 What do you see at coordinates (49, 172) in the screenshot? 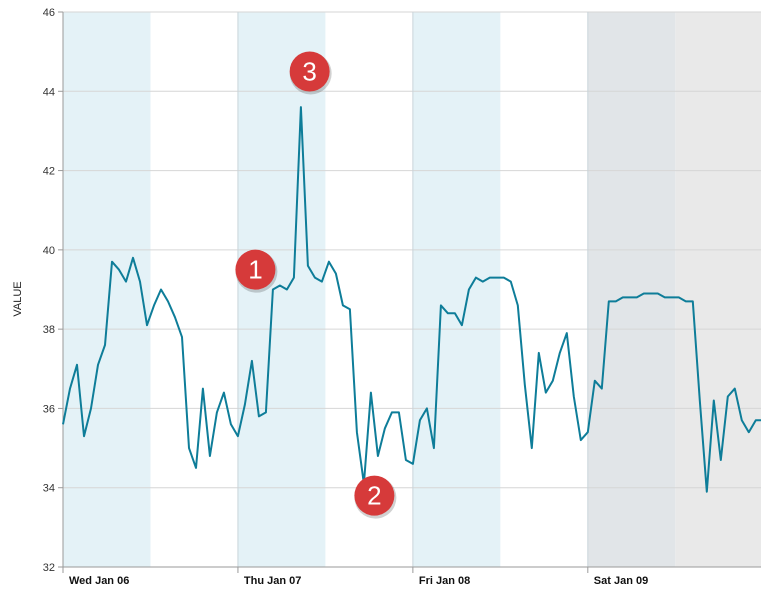
I see `y-tick-label-42: 42` at bounding box center [49, 172].